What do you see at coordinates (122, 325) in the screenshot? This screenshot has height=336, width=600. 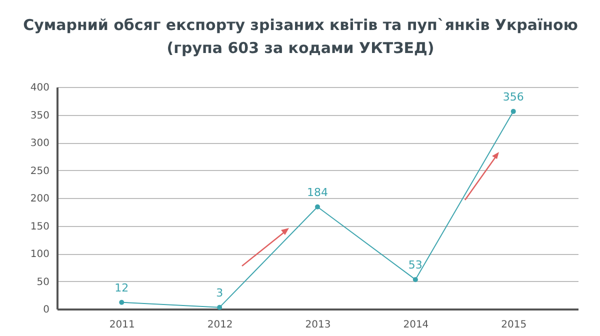 I see `x-tick-label: 2011` at bounding box center [122, 325].